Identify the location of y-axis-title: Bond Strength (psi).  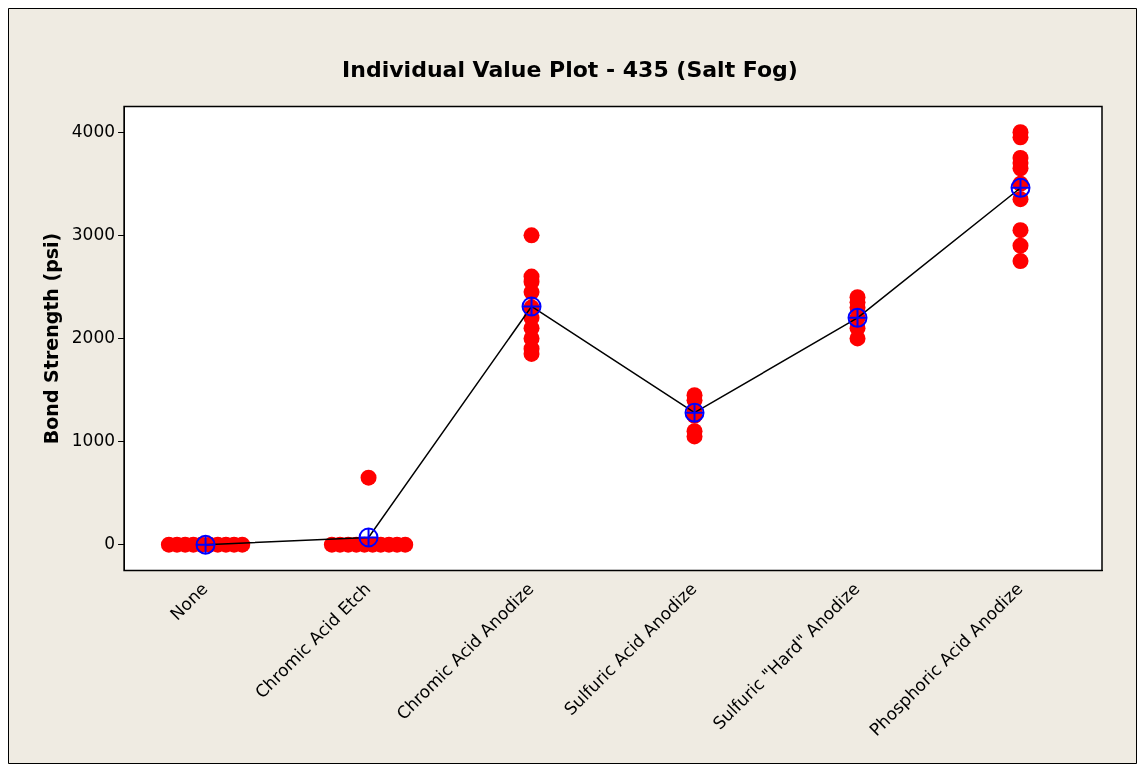
(51, 338).